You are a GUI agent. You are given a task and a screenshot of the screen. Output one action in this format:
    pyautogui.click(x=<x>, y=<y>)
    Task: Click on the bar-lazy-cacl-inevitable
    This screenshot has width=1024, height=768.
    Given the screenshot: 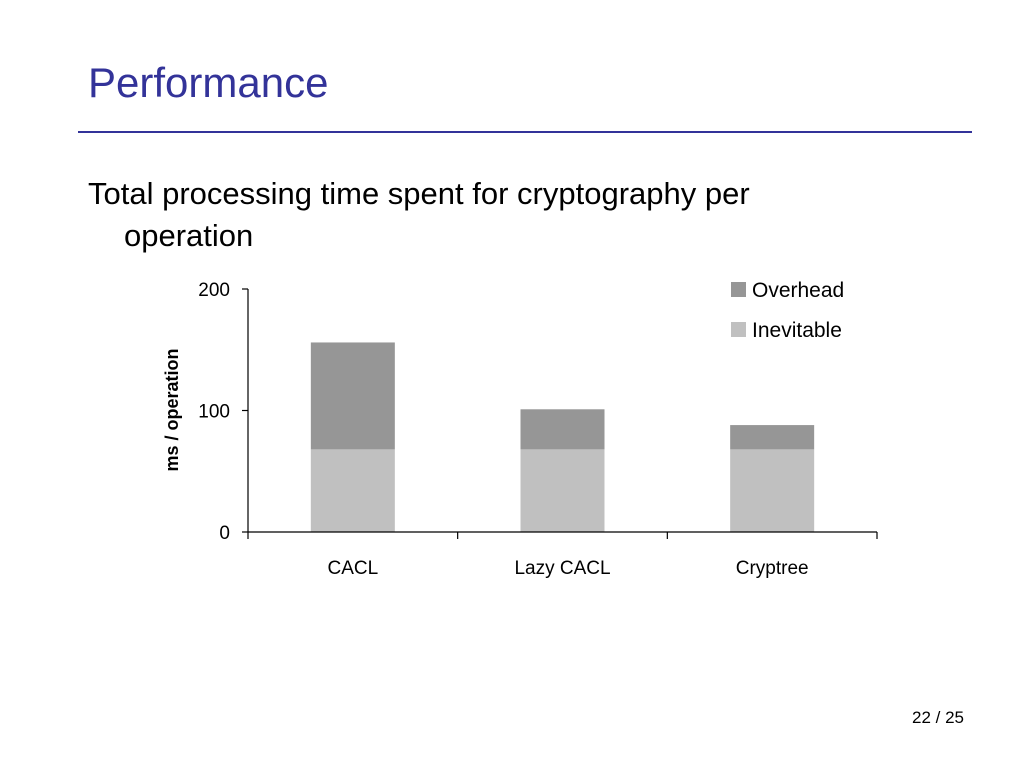 What is the action you would take?
    pyautogui.click(x=562, y=490)
    